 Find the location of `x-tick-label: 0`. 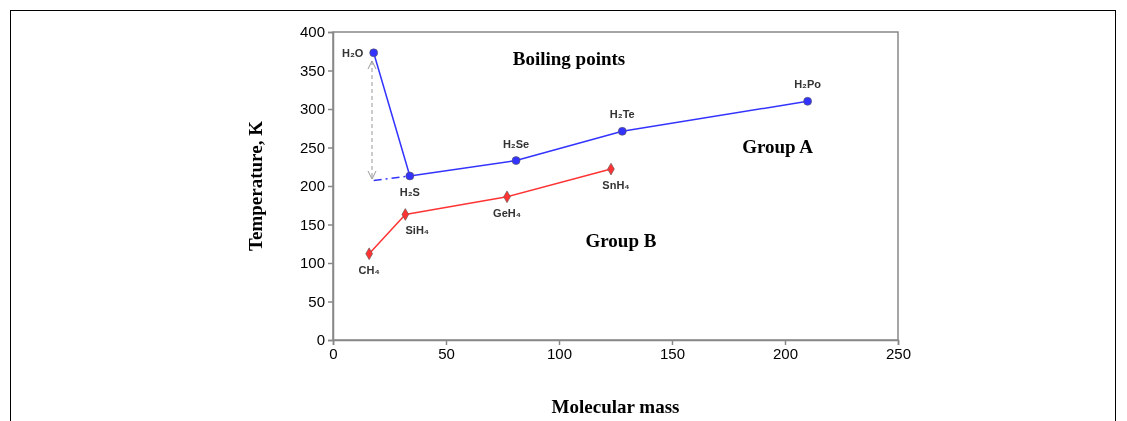

x-tick-label: 0 is located at coordinates (333, 353).